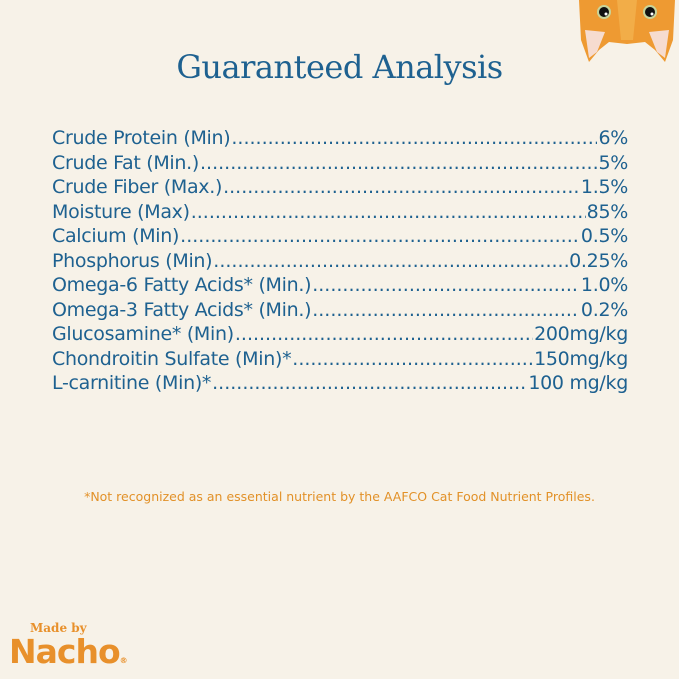 The height and width of the screenshot is (679, 679). Describe the element at coordinates (604, 236) in the screenshot. I see `nutrient-value: 0.5%` at that location.